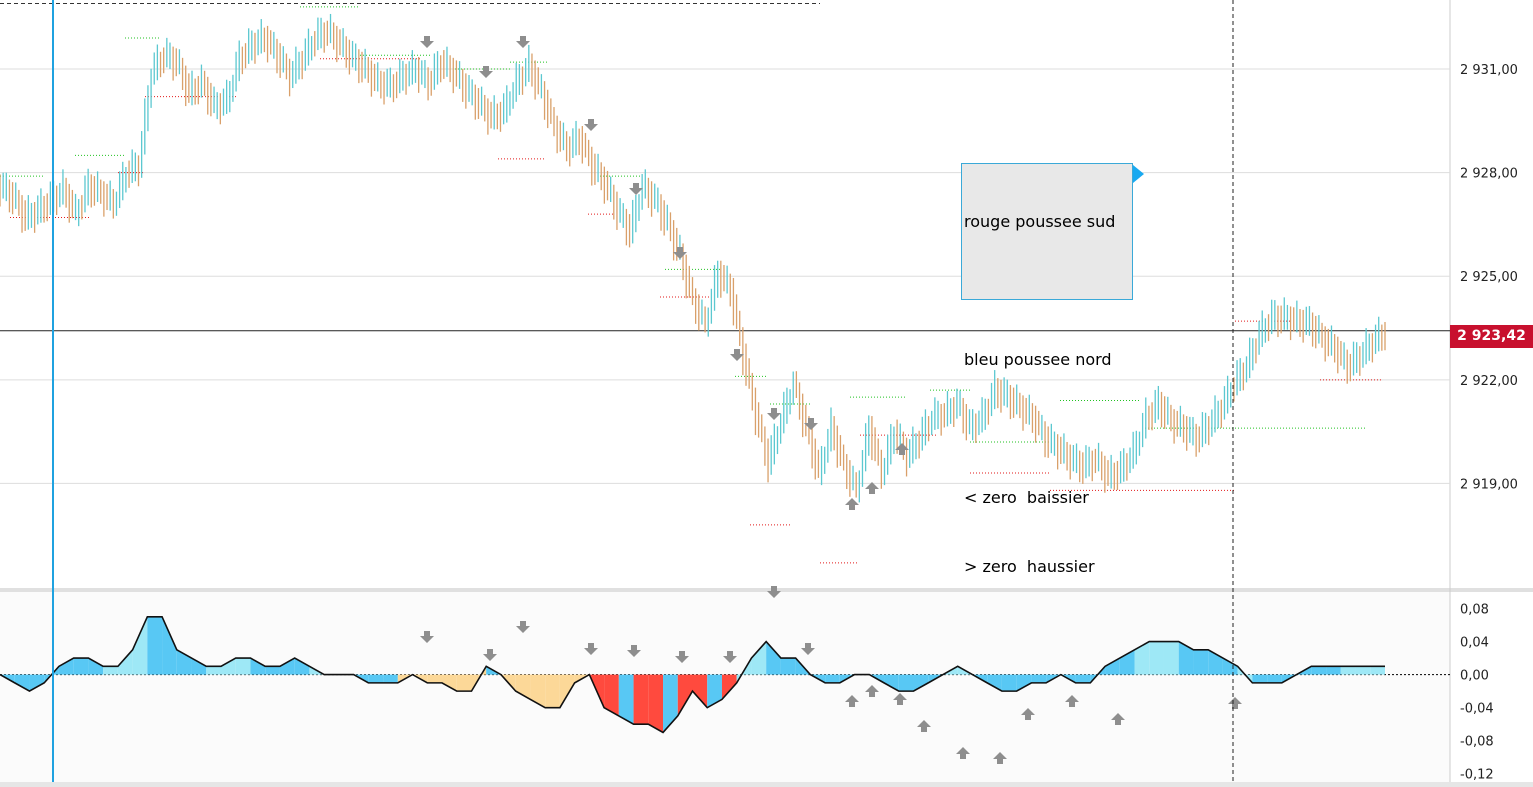  What do you see at coordinates (1474, 610) in the screenshot?
I see `osc-tick-label: 0,08` at bounding box center [1474, 610].